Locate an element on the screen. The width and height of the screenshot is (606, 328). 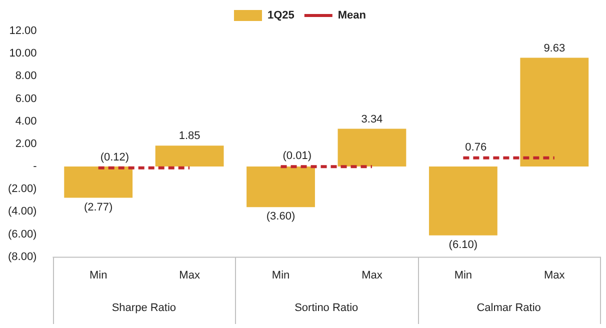
legend-label: 1Q25 is located at coordinates (280, 16).